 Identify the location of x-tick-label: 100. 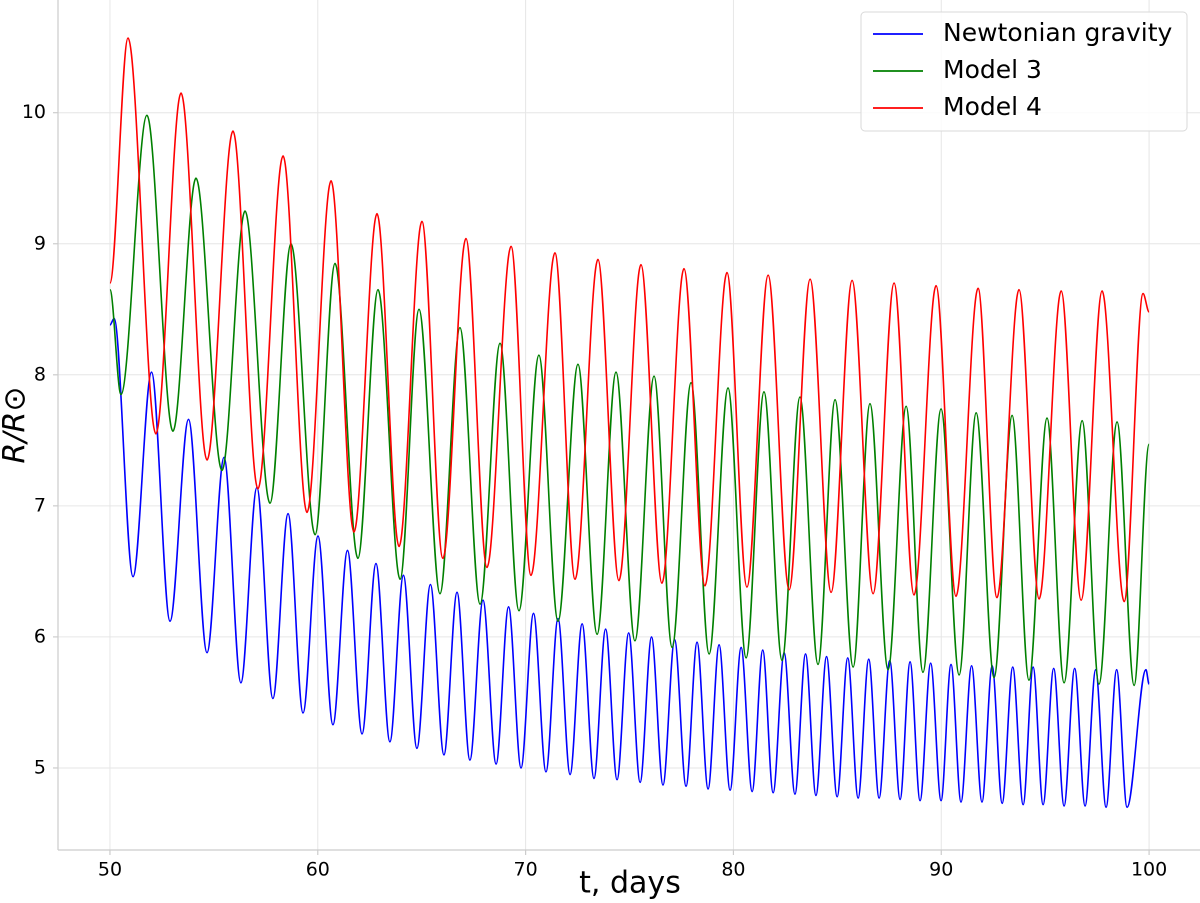
(1149, 870).